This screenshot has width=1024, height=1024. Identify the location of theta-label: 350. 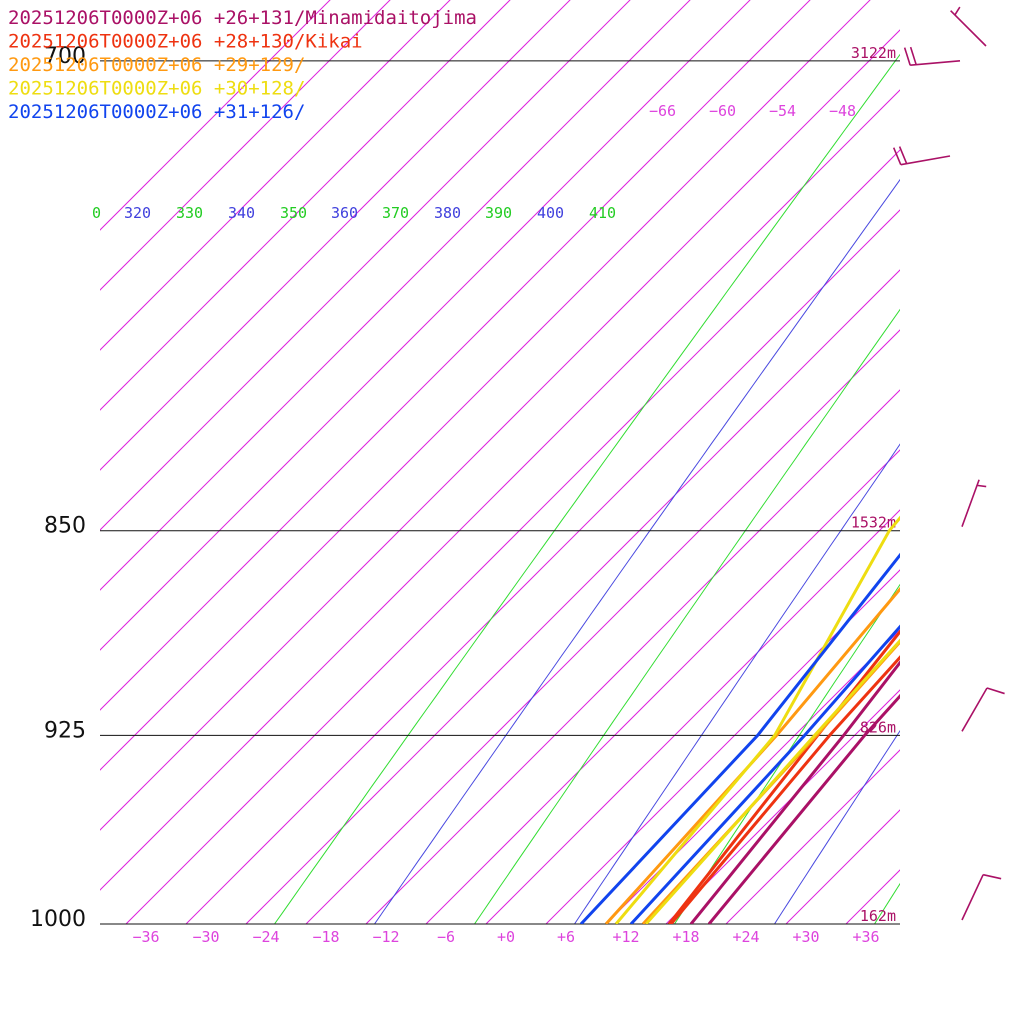
(293, 213).